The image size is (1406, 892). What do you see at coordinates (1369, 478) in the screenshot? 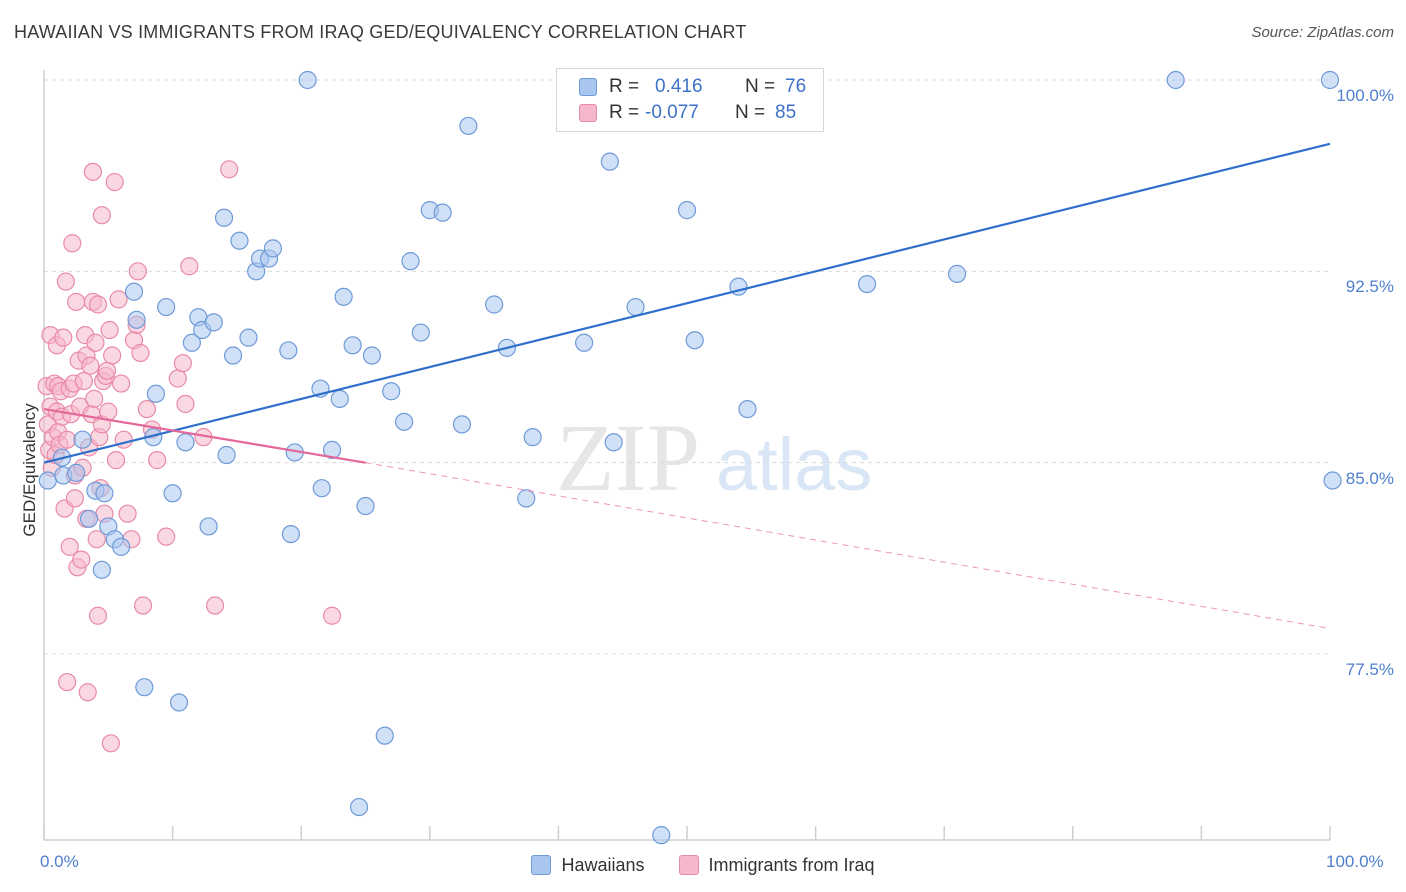
I see `y-tick-label: 85.0%` at bounding box center [1369, 478].